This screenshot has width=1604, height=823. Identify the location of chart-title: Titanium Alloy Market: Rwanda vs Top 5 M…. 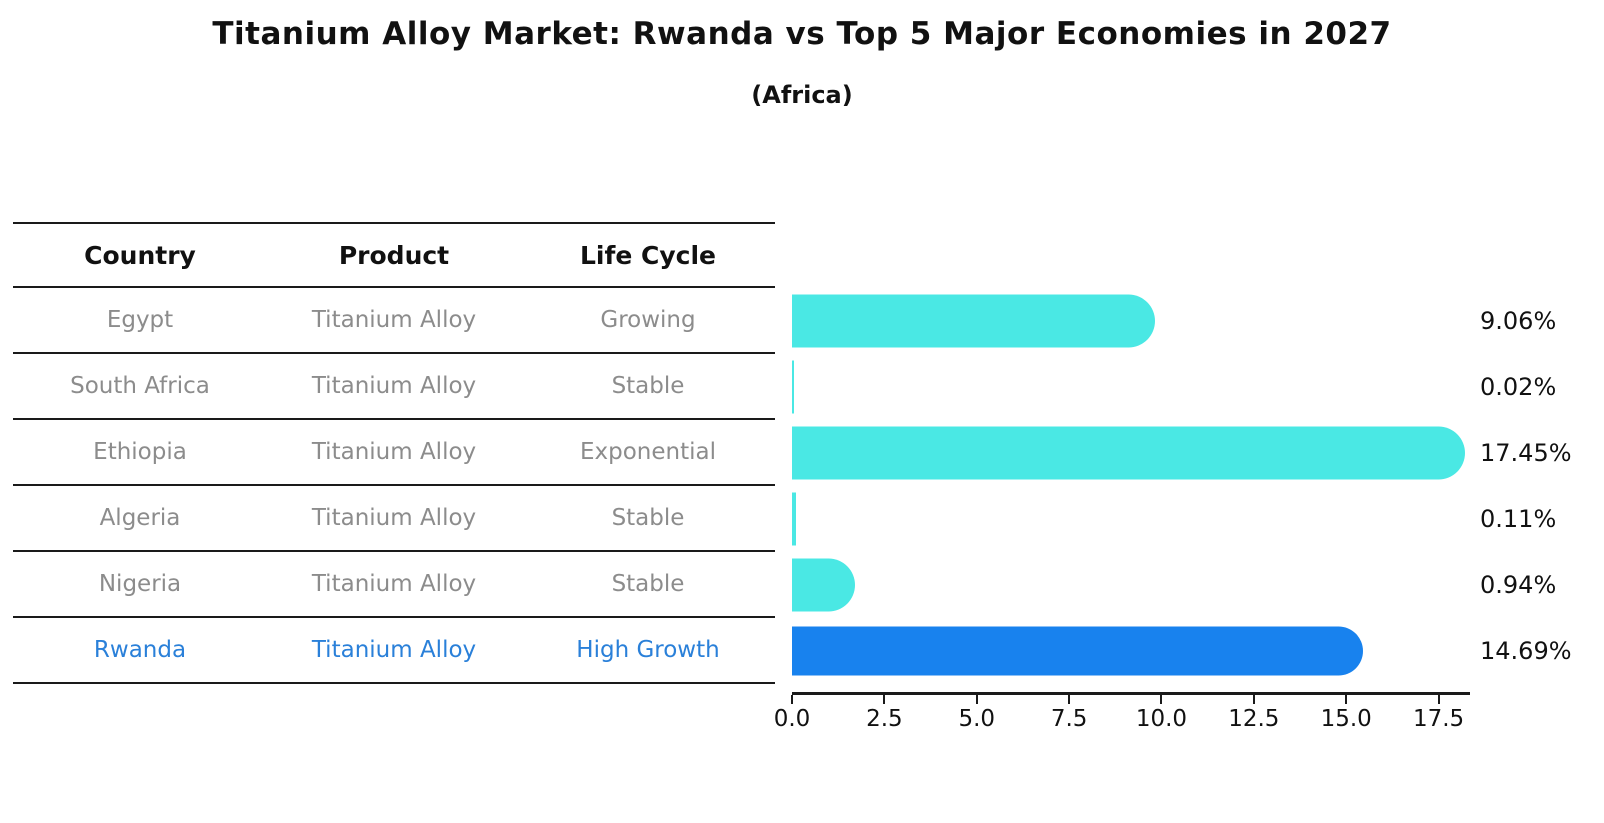
(802, 34).